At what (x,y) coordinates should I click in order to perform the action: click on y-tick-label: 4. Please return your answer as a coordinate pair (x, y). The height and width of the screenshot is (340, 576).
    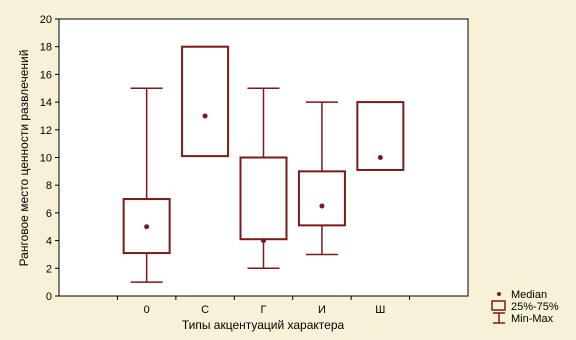
    Looking at the image, I should click on (49, 242).